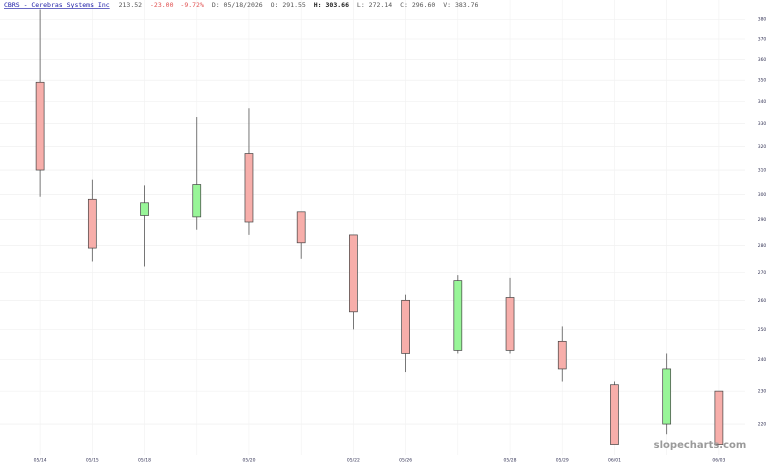 Image resolution: width=768 pixels, height=467 pixels. What do you see at coordinates (762, 124) in the screenshot?
I see `y-tick-label: 330` at bounding box center [762, 124].